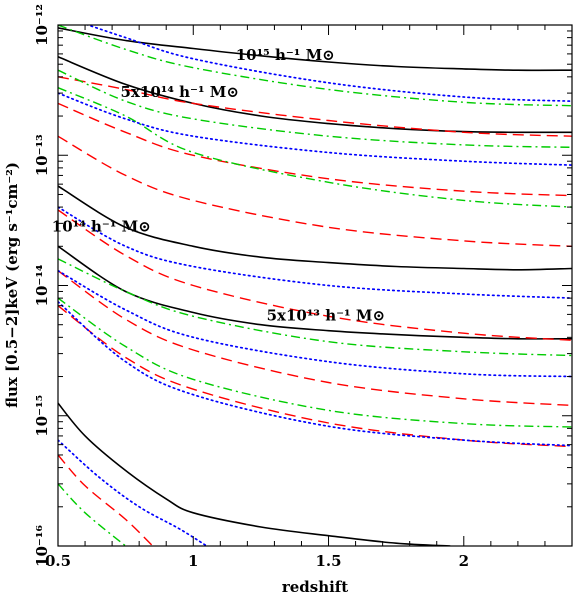 Image resolution: width=574 pixels, height=598 pixels. What do you see at coordinates (42, 546) in the screenshot?
I see `y-tick-label: 10⁻¹⁶` at bounding box center [42, 546].